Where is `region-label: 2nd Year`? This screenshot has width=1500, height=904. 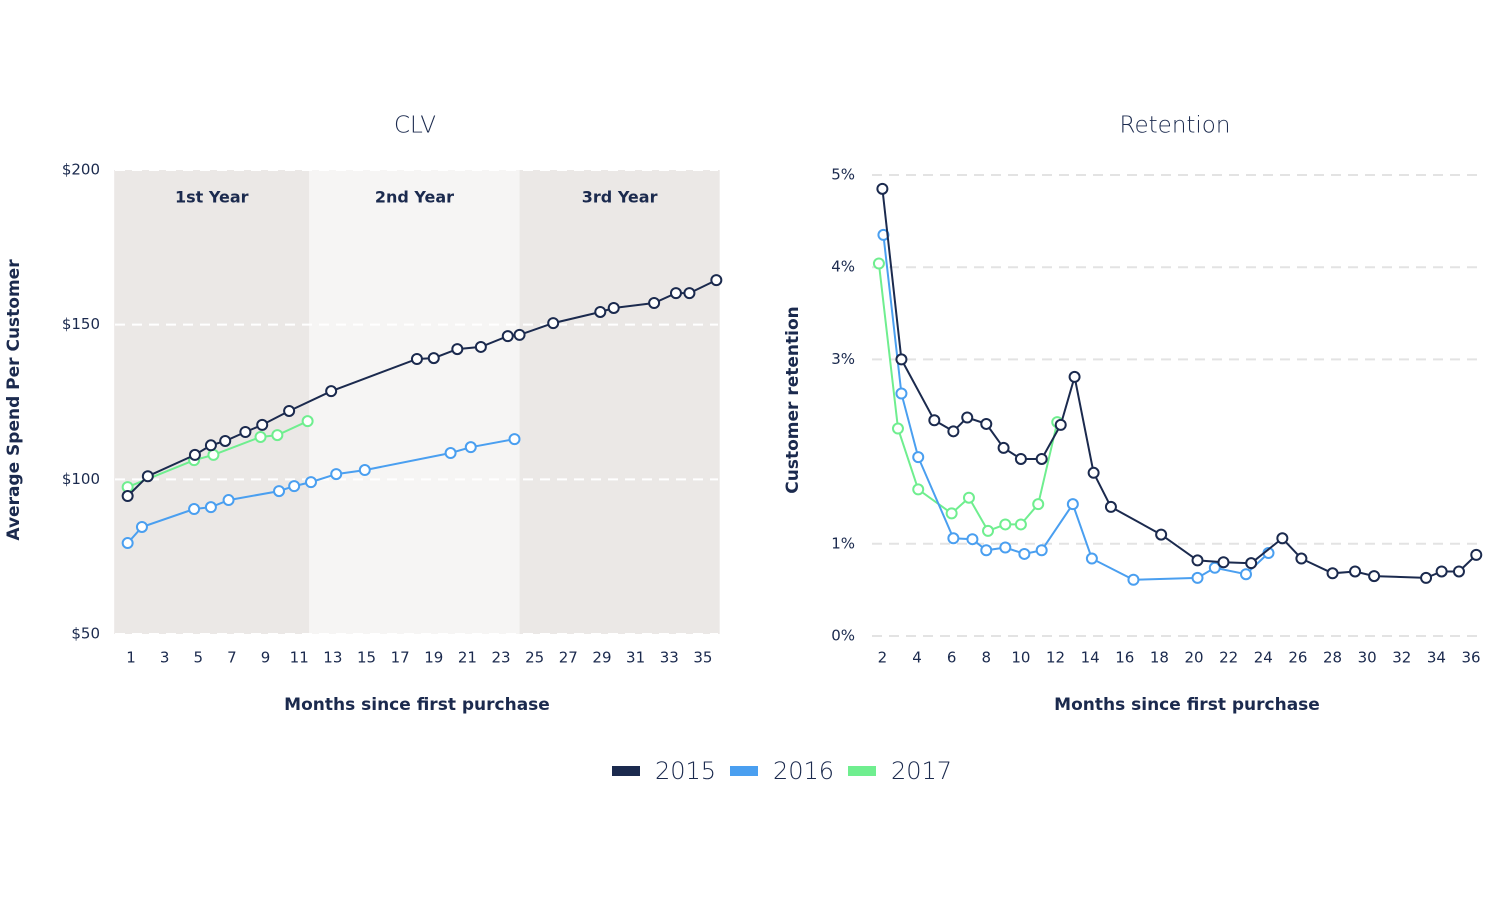 region-label: 2nd Year is located at coordinates (414, 197).